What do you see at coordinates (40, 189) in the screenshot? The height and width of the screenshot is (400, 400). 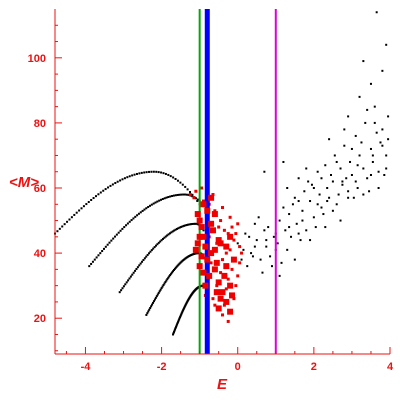 I see `y-tick-label: 60` at bounding box center [40, 189].